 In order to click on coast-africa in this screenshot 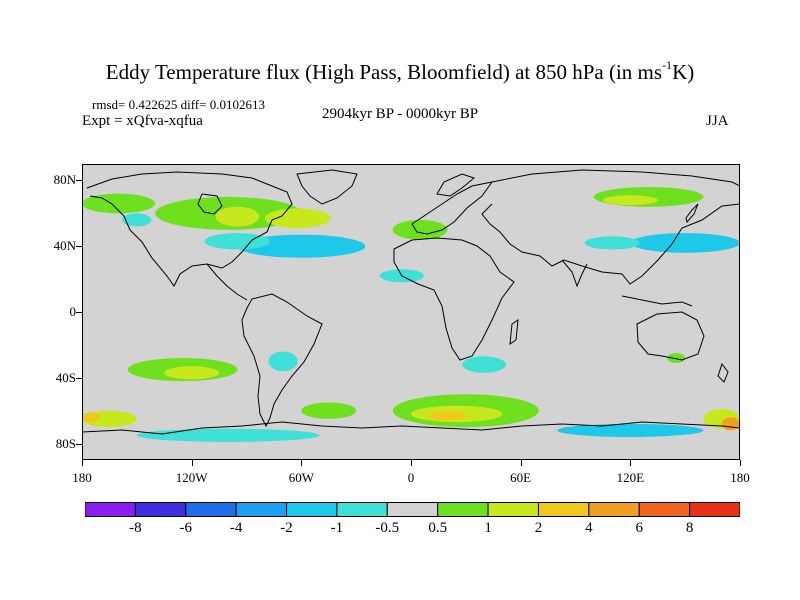, I will do `click(454, 299)`.